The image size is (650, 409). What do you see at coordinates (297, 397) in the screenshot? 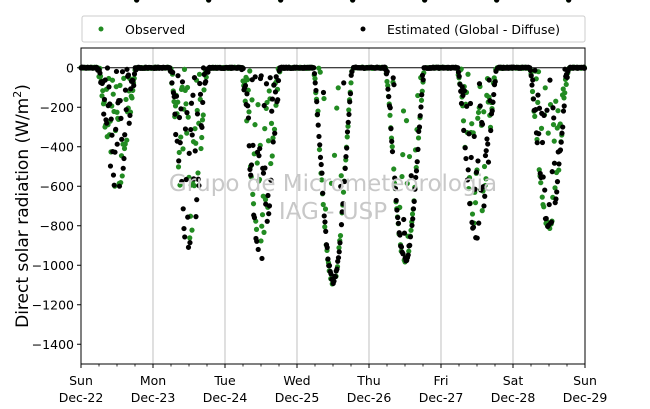
I see `x-tick-date: Dec-25` at bounding box center [297, 397].